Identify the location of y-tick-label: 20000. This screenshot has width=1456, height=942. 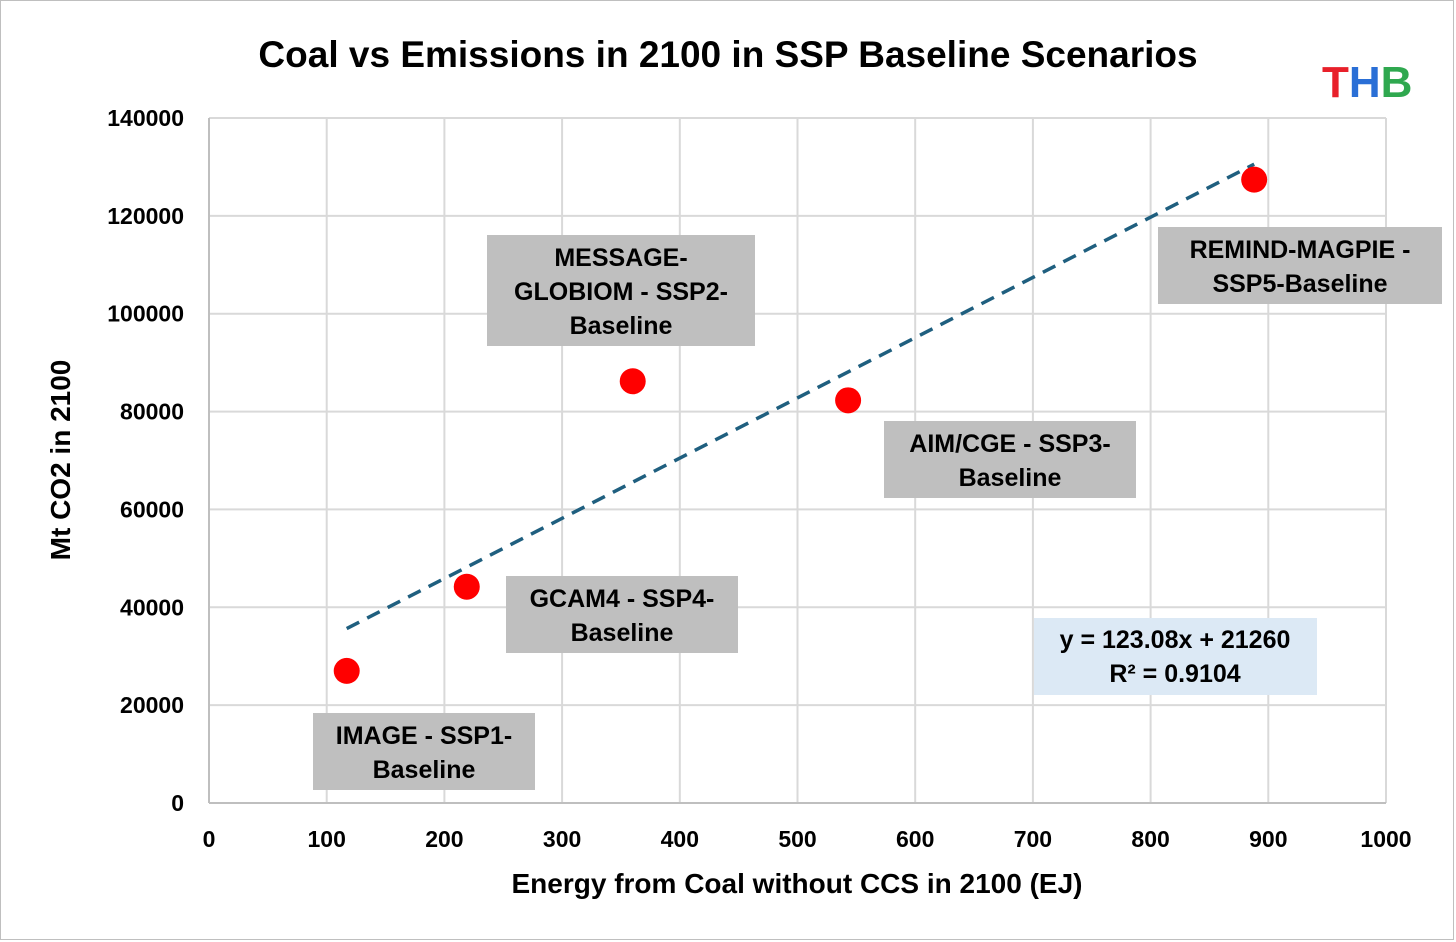
(152, 705).